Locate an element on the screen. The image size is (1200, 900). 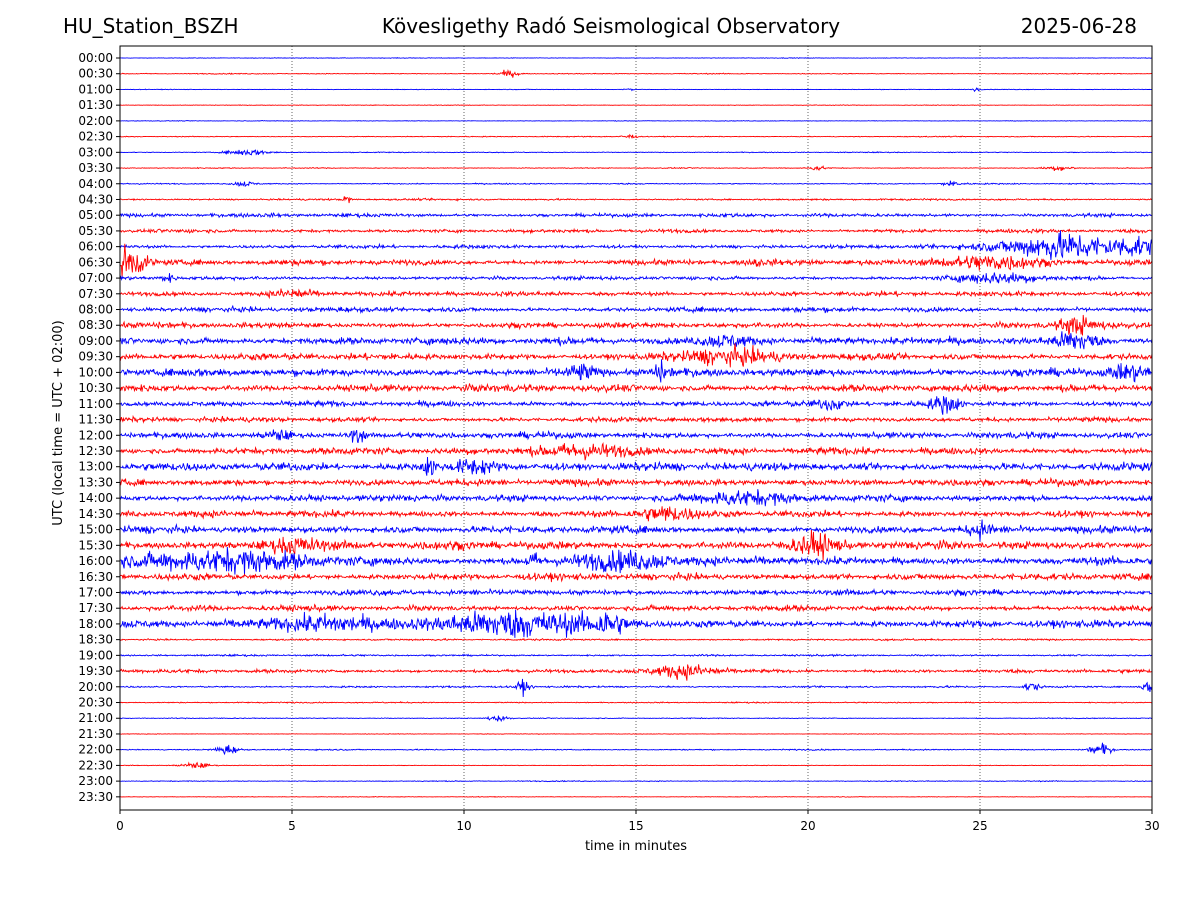
trace-2000 is located at coordinates (636, 687).